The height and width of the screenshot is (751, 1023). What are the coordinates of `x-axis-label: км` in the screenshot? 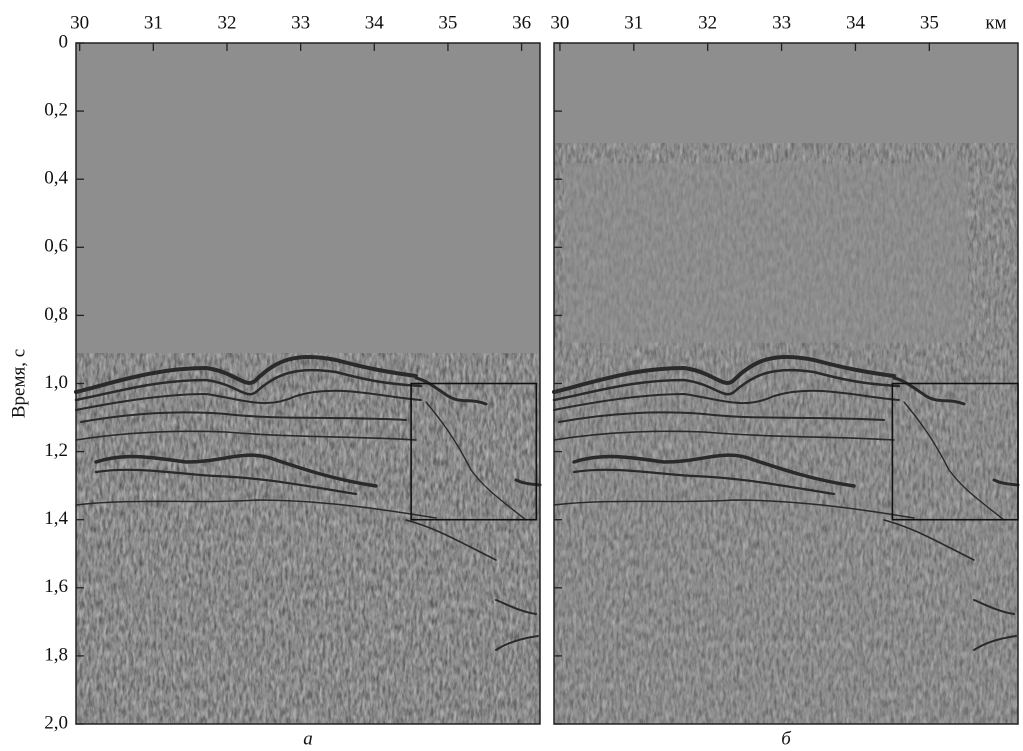 It's located at (995, 22).